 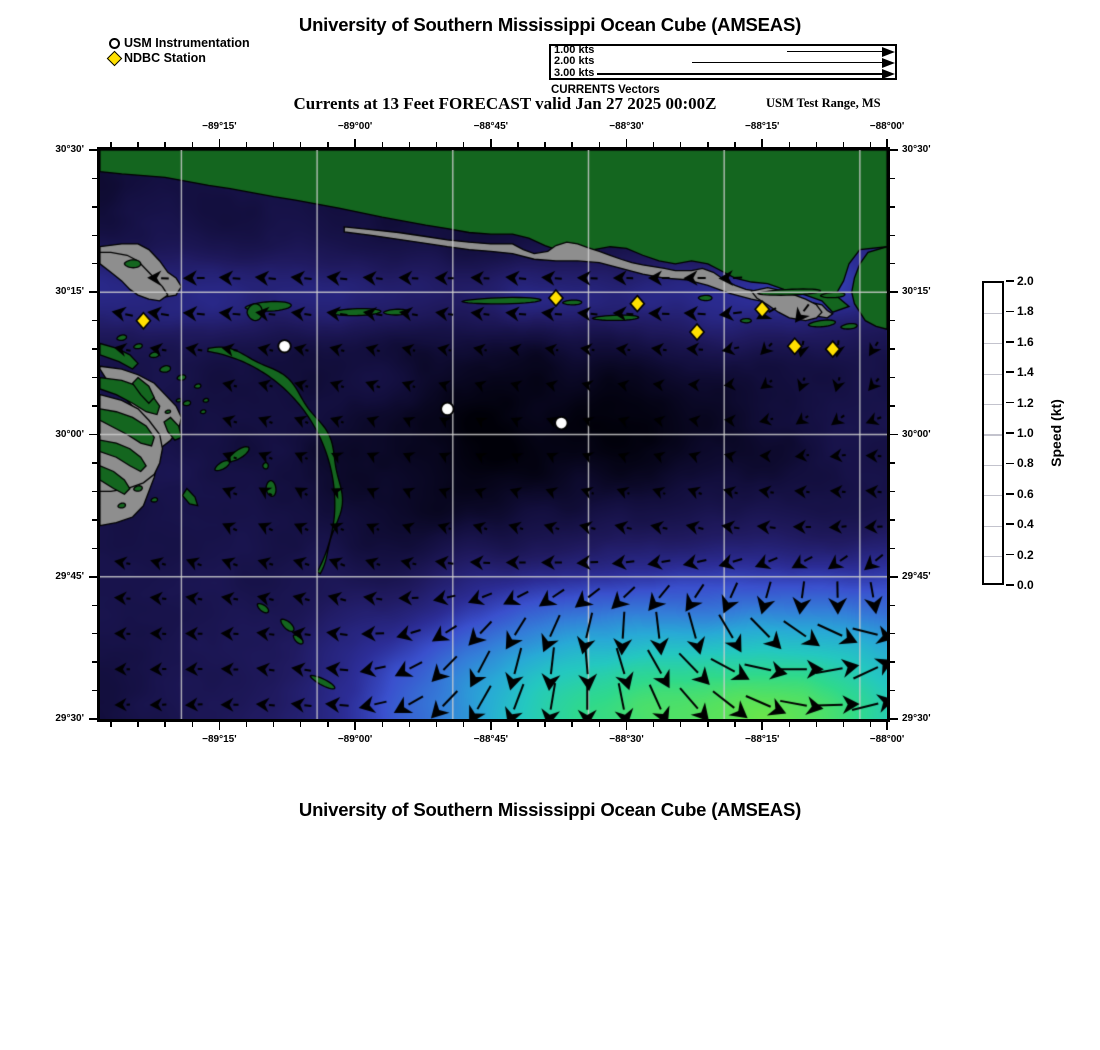 I want to click on colorbar-tick-label: 0.4, so click(x=1025, y=524).